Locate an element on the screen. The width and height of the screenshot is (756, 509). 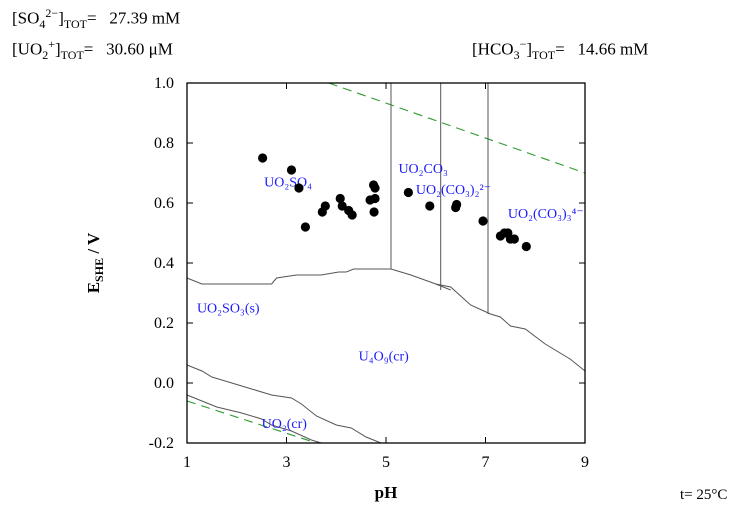
species-label: U₄O₉(cr) is located at coordinates (384, 357).